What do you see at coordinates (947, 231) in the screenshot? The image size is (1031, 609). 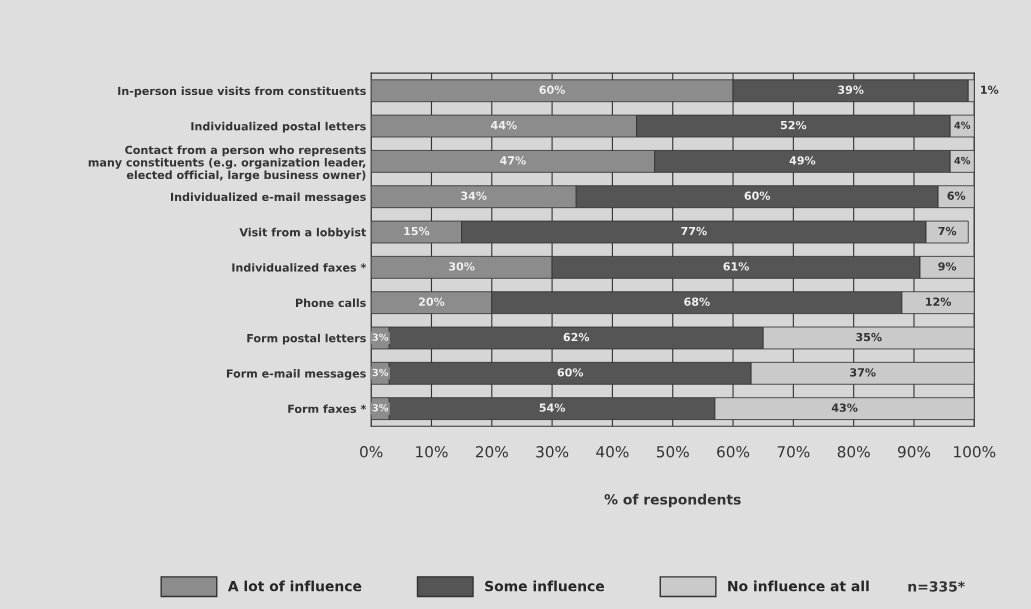 I see `data-label: 7%` at bounding box center [947, 231].